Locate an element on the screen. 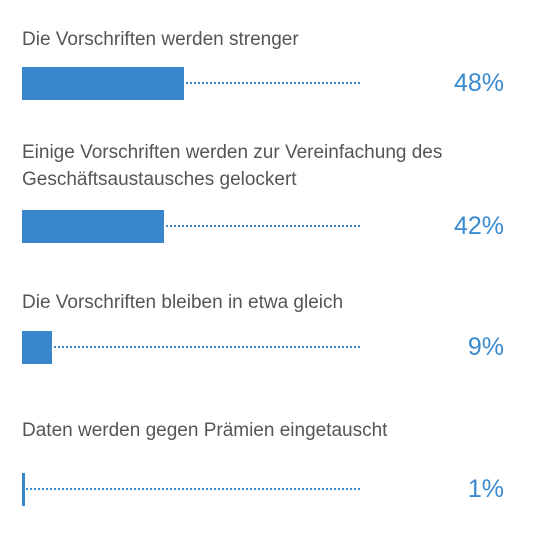 The height and width of the screenshot is (540, 540). value-label: 48% is located at coordinates (478, 83).